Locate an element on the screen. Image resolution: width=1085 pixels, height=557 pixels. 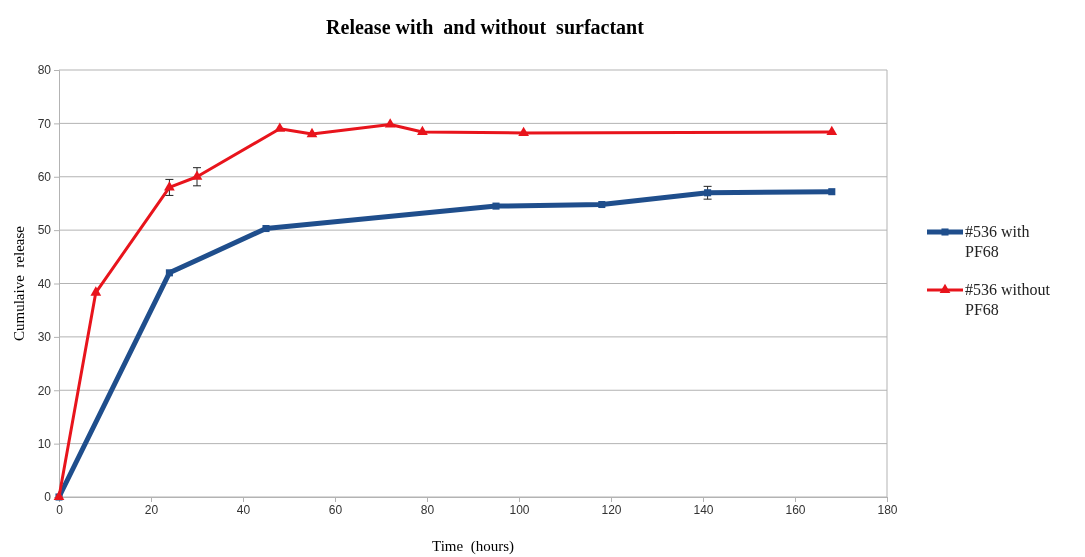
x-tick-label: 140 is located at coordinates (703, 509).